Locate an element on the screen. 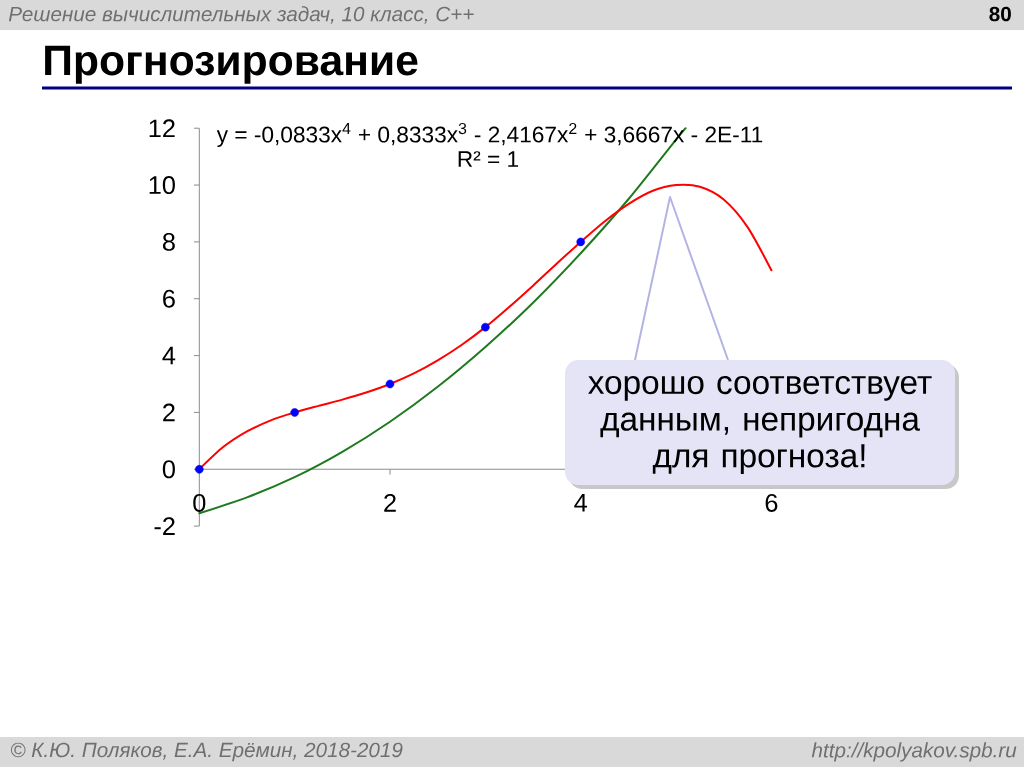 This screenshot has width=1024, height=767. x-tick-label: 4 is located at coordinates (581, 502).